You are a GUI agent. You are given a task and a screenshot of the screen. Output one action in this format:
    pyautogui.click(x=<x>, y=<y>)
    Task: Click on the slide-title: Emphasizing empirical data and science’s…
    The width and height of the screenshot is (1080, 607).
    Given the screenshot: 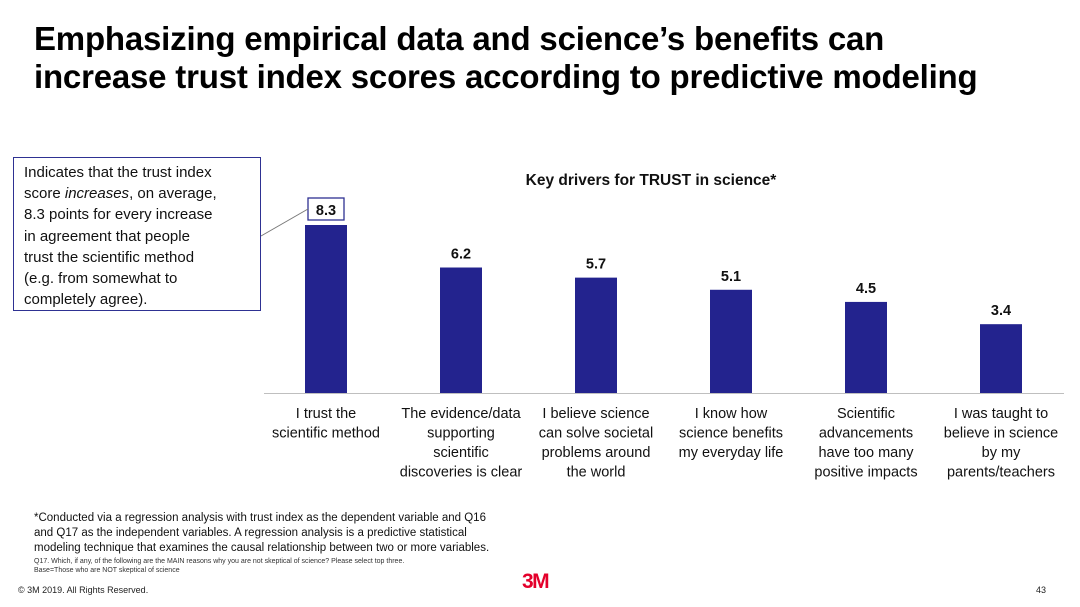 What is the action you would take?
    pyautogui.click(x=549, y=58)
    